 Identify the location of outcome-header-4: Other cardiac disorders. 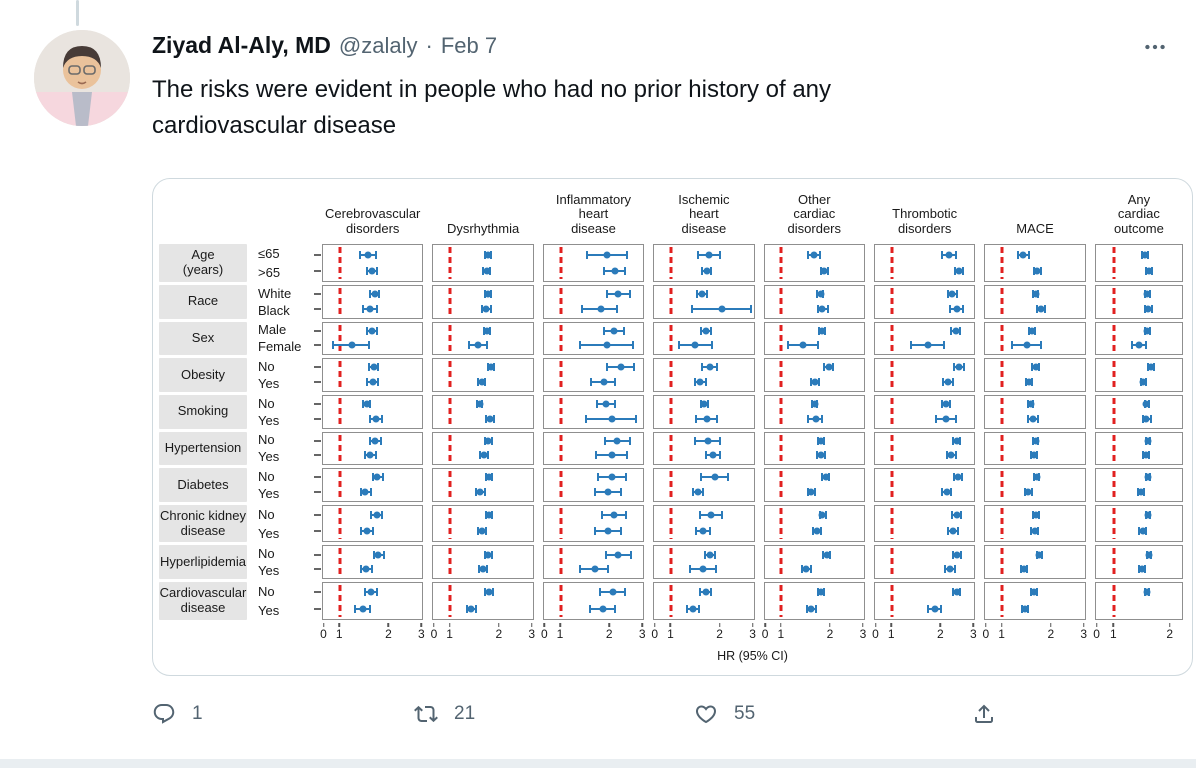
(814, 213).